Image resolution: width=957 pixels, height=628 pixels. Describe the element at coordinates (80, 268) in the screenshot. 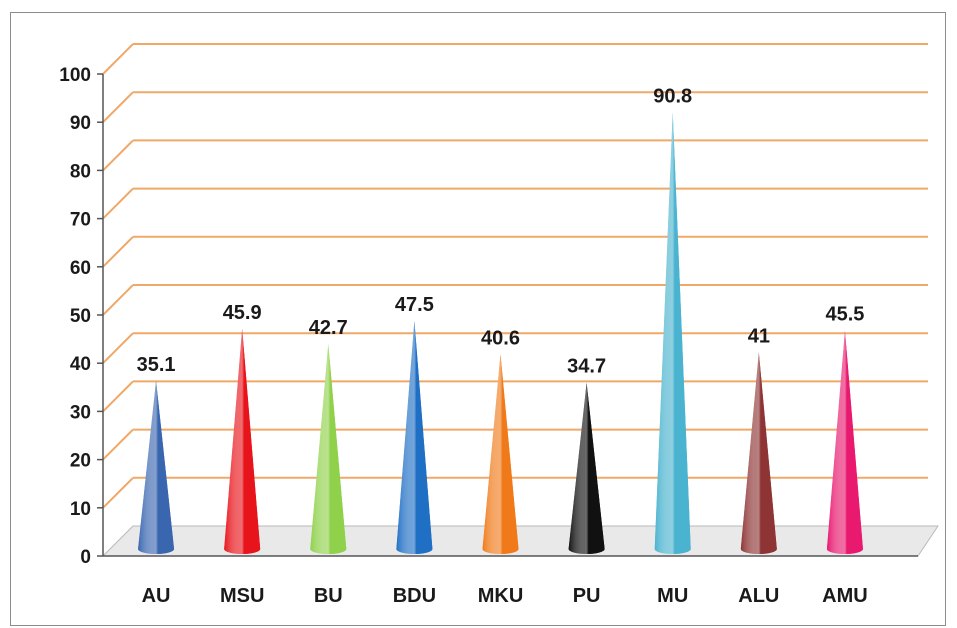

I see `y-tick-label: 60` at that location.